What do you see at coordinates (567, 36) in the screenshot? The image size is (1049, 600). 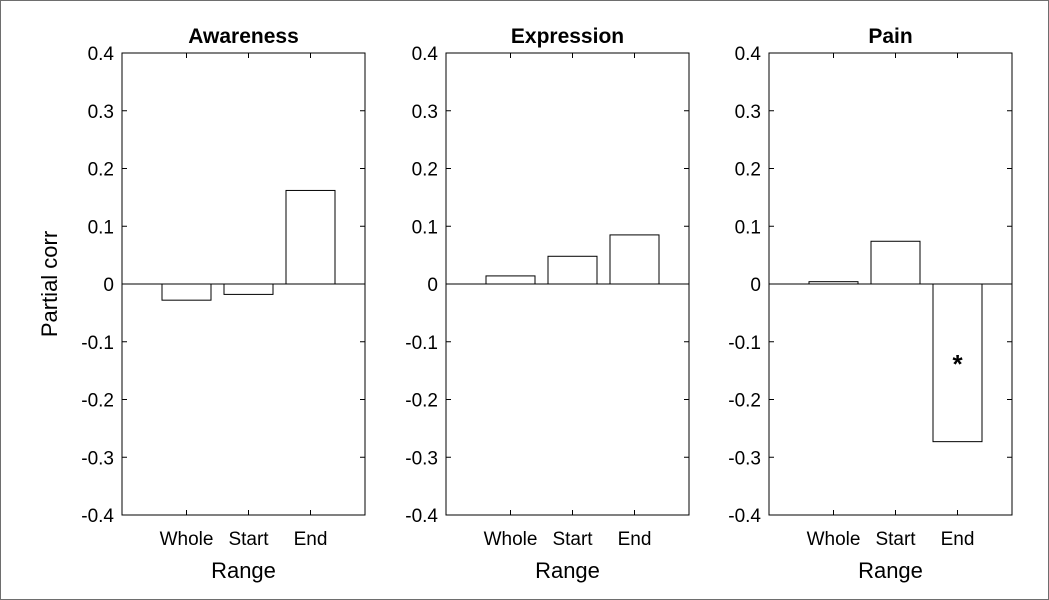 I see `panel-title: Expression` at bounding box center [567, 36].